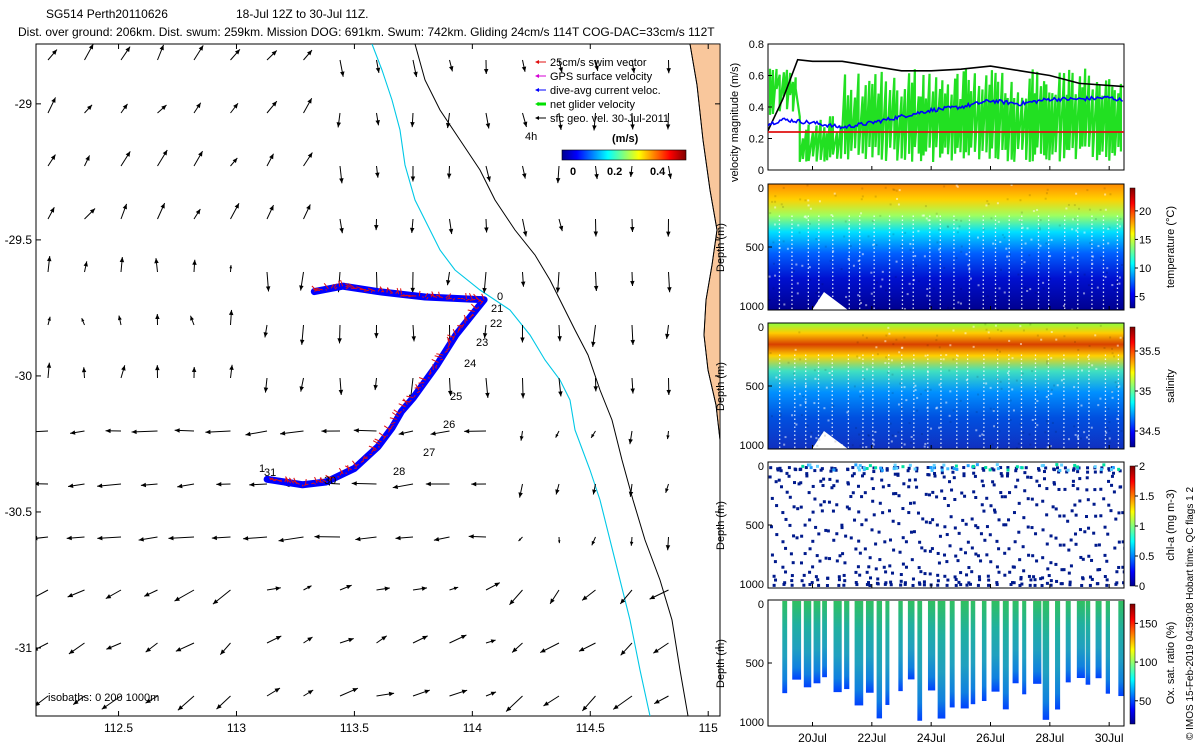  I want to click on day-label: 24, so click(470, 364).